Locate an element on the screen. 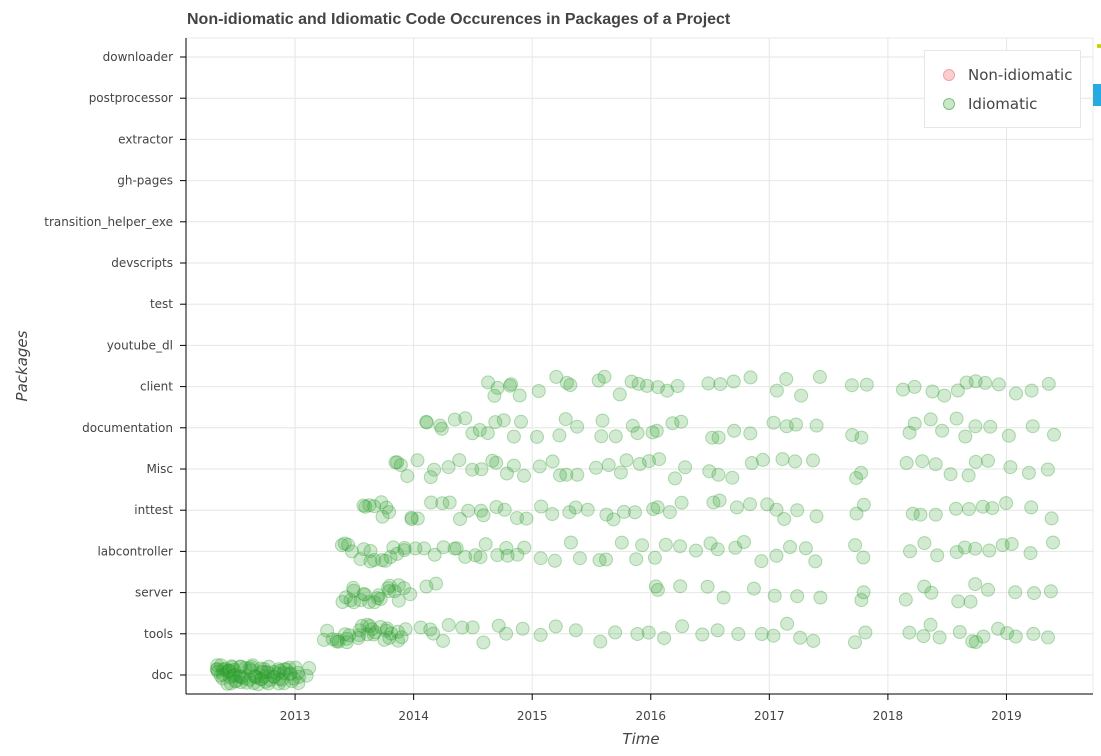 The height and width of the screenshot is (756, 1101). y-tick-label: inttest is located at coordinates (153, 510).